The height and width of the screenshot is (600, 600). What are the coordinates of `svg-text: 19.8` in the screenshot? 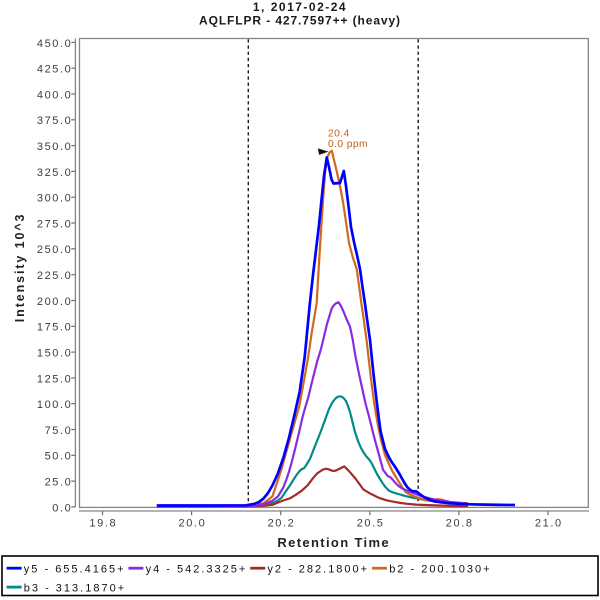 It's located at (103, 523).